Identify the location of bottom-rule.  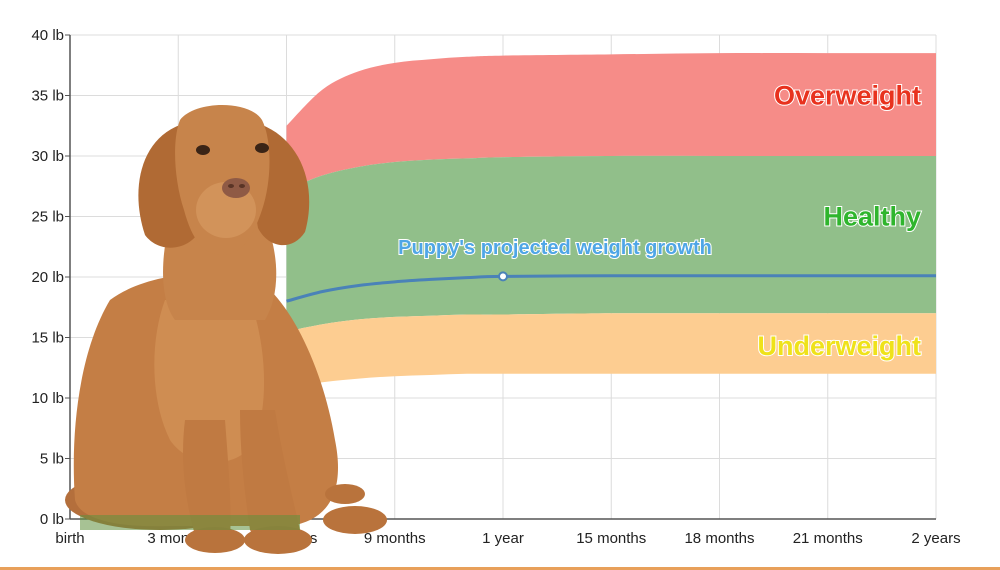
(500, 568).